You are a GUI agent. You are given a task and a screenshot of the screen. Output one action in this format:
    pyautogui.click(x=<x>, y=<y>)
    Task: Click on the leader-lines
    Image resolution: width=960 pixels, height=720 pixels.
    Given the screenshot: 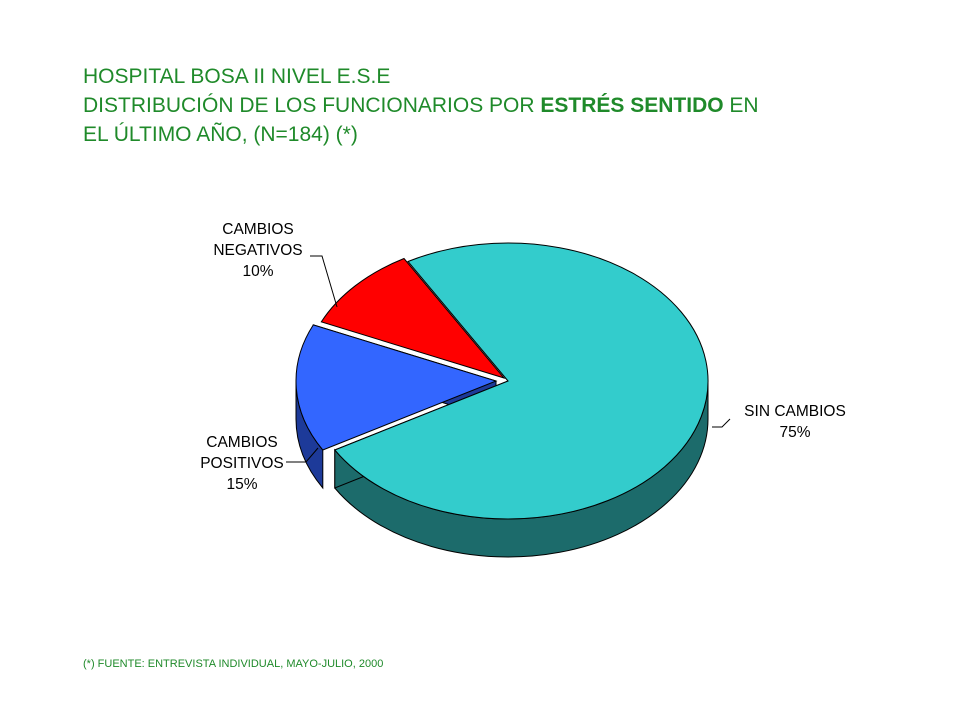 What is the action you would take?
    pyautogui.click(x=508, y=359)
    